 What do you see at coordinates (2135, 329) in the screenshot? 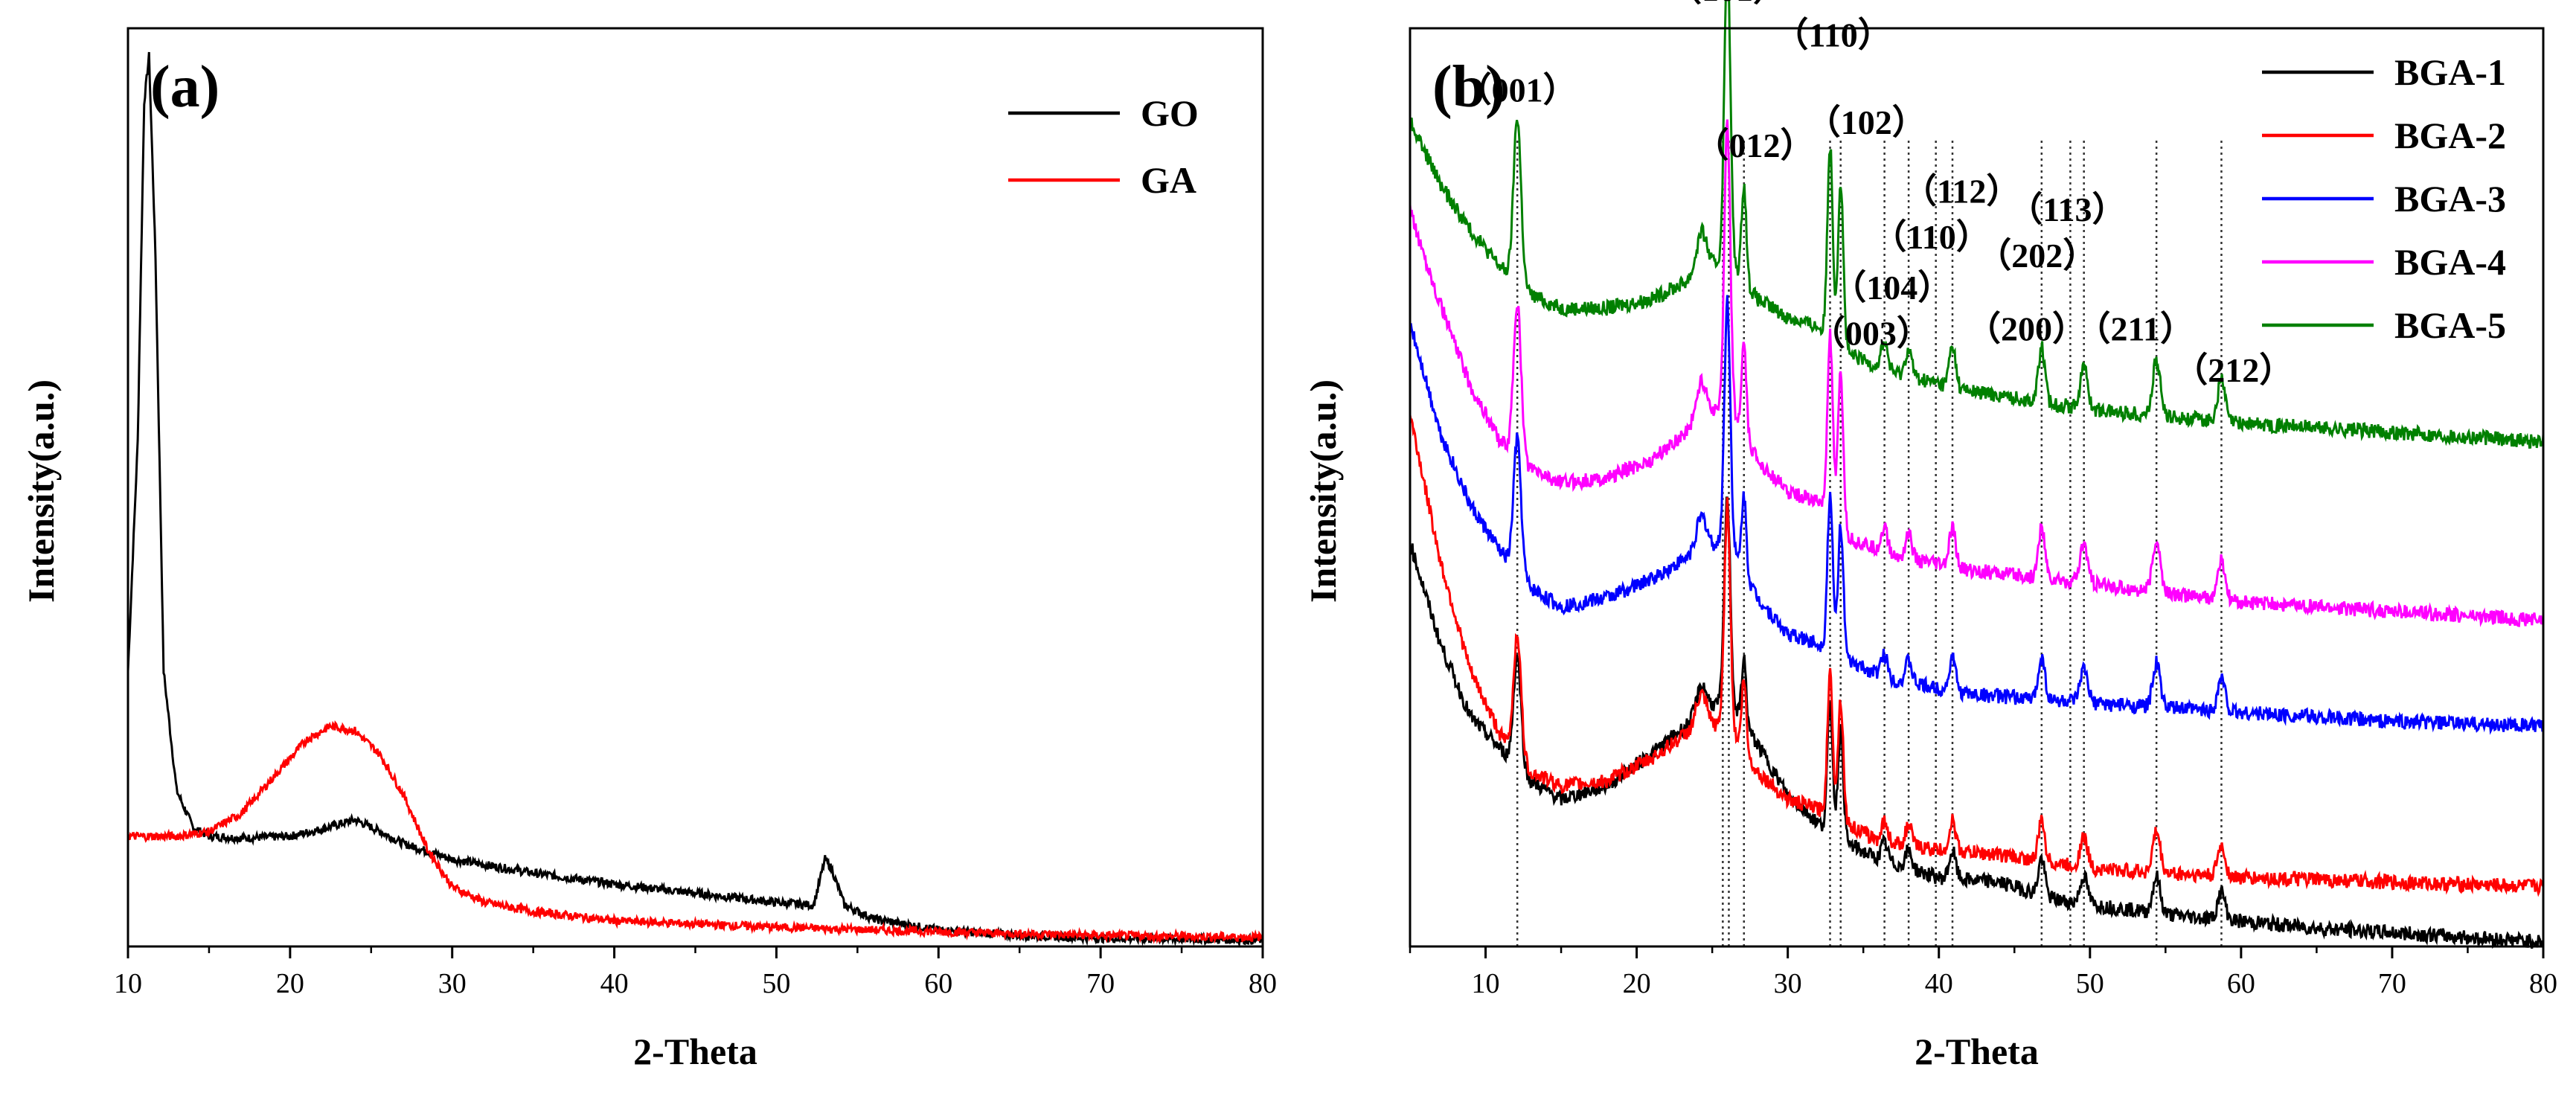
I see `peak-annotation: （211）` at bounding box center [2135, 329].